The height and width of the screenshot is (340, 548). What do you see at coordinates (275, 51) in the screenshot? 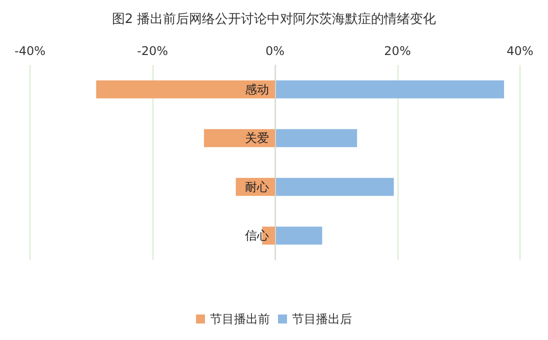
I see `x-tick-label: 0%` at bounding box center [275, 51].